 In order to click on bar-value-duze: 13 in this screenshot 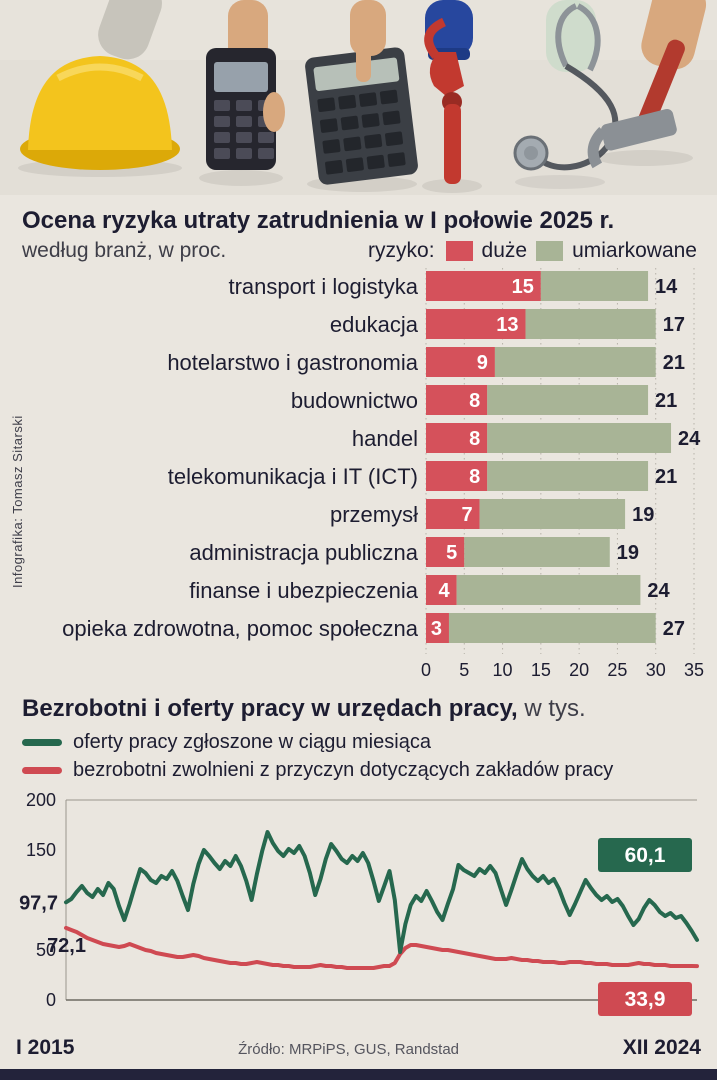, I will do `click(507, 325)`.